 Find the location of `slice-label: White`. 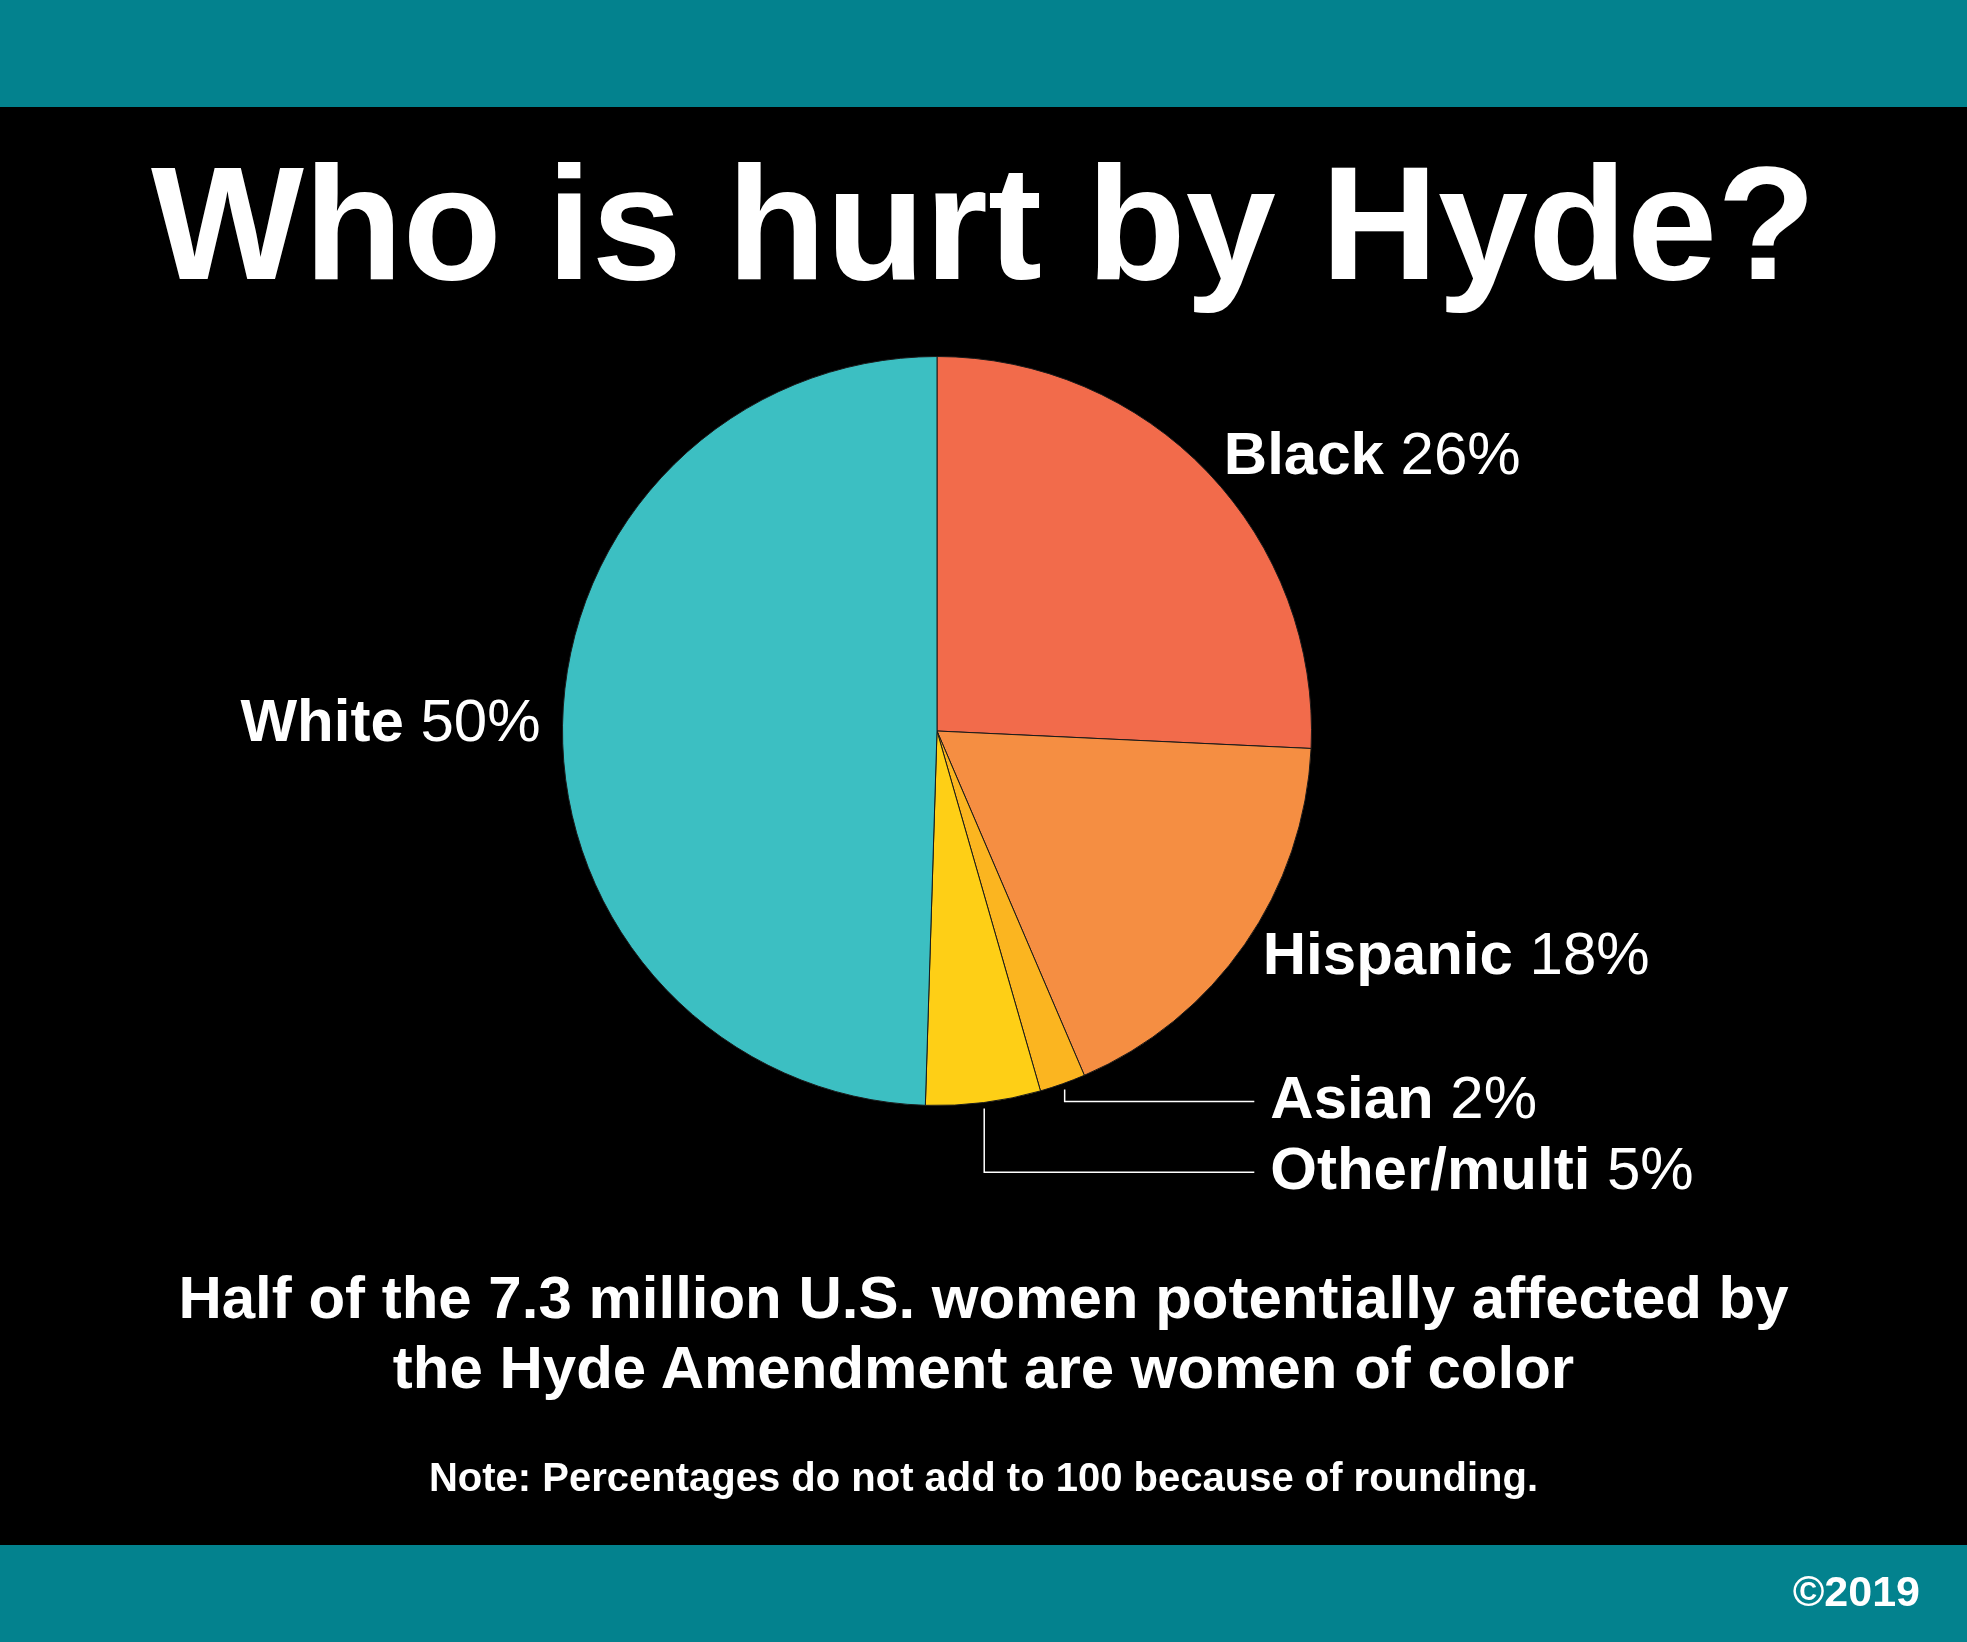

slice-label: White is located at coordinates (322, 721).